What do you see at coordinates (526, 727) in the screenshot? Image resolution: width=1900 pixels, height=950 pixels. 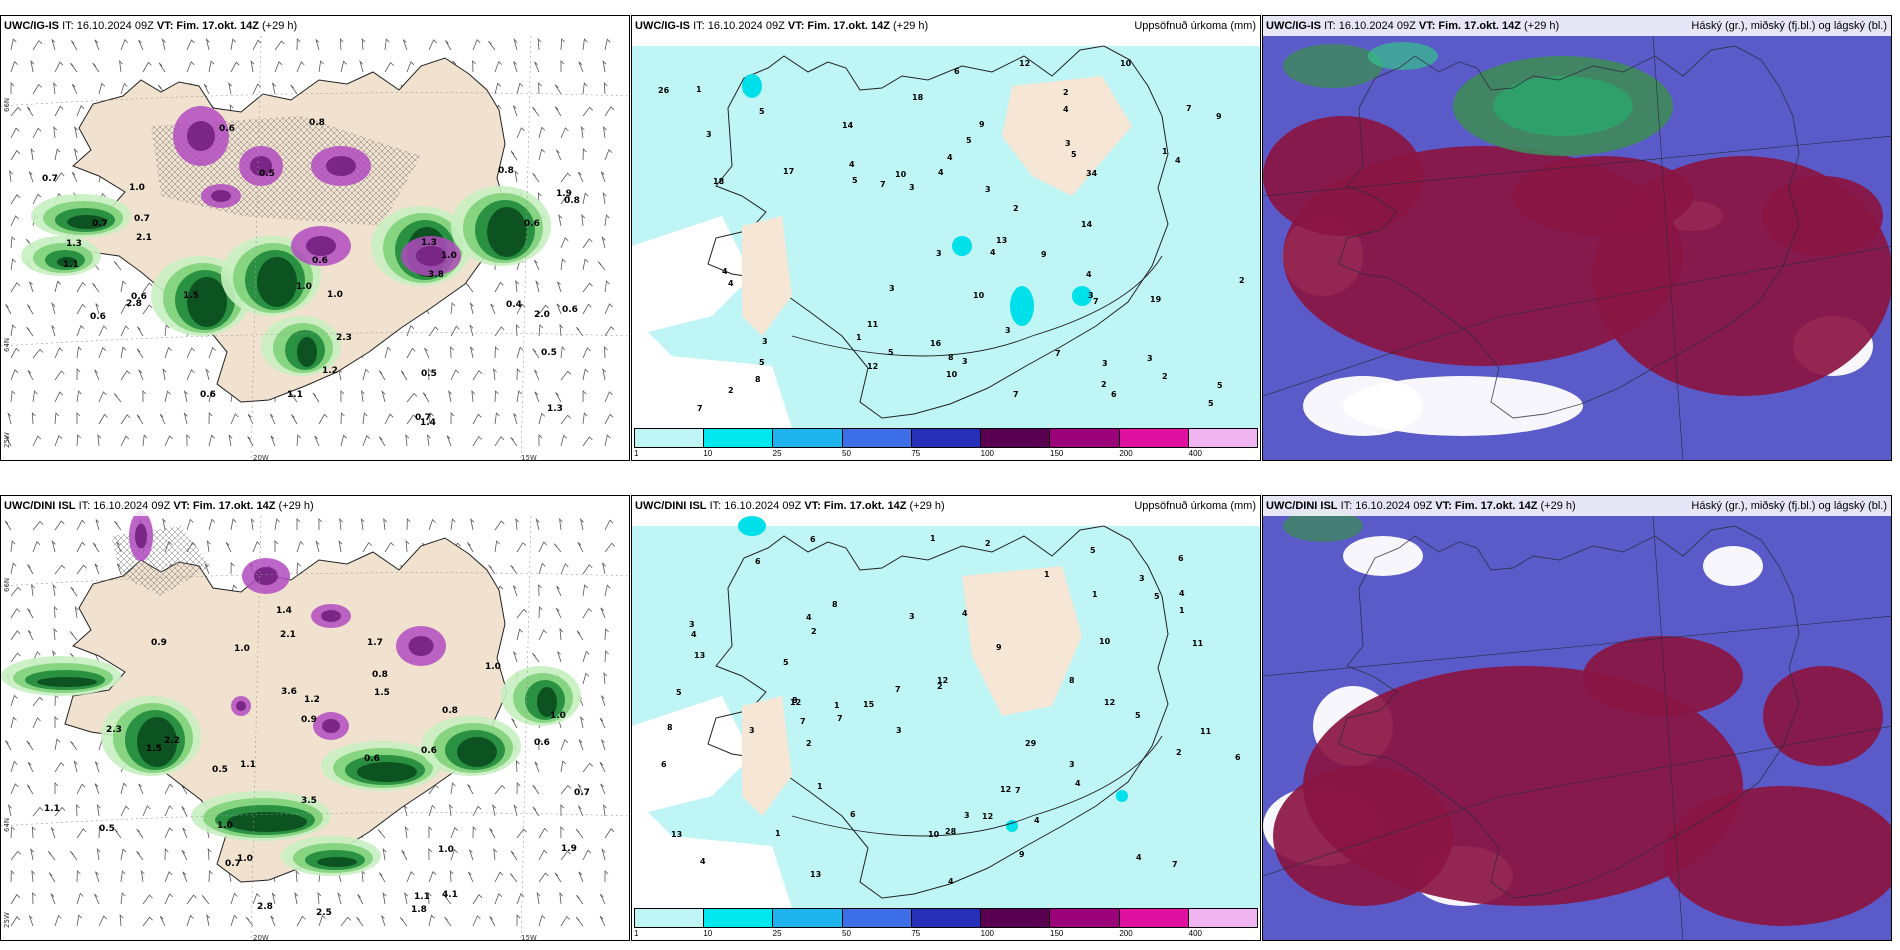 I see `lon-line` at bounding box center [526, 727].